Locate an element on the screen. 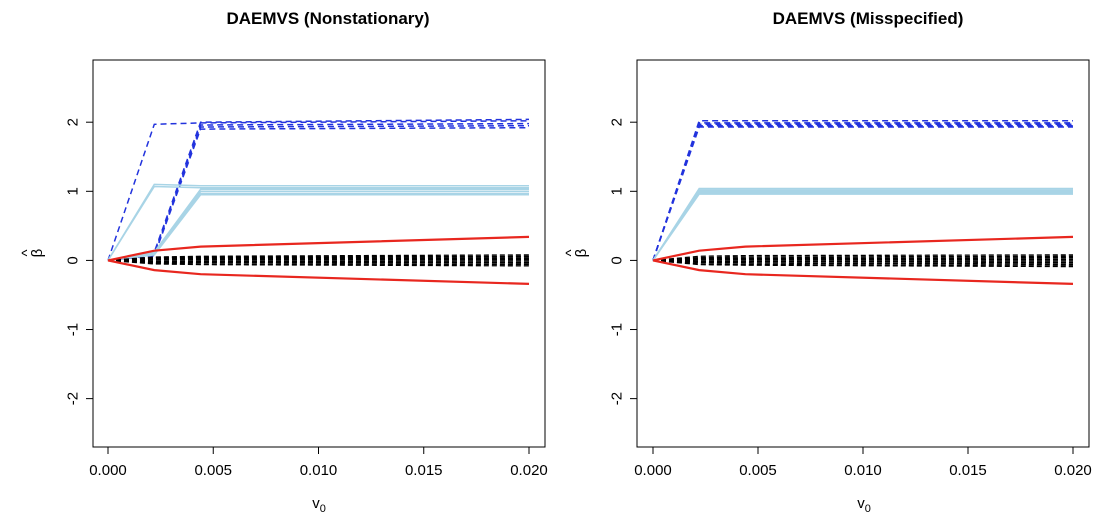 The height and width of the screenshot is (519, 1102). chart-title: DAEMVS (Misspecified) is located at coordinates (868, 18).